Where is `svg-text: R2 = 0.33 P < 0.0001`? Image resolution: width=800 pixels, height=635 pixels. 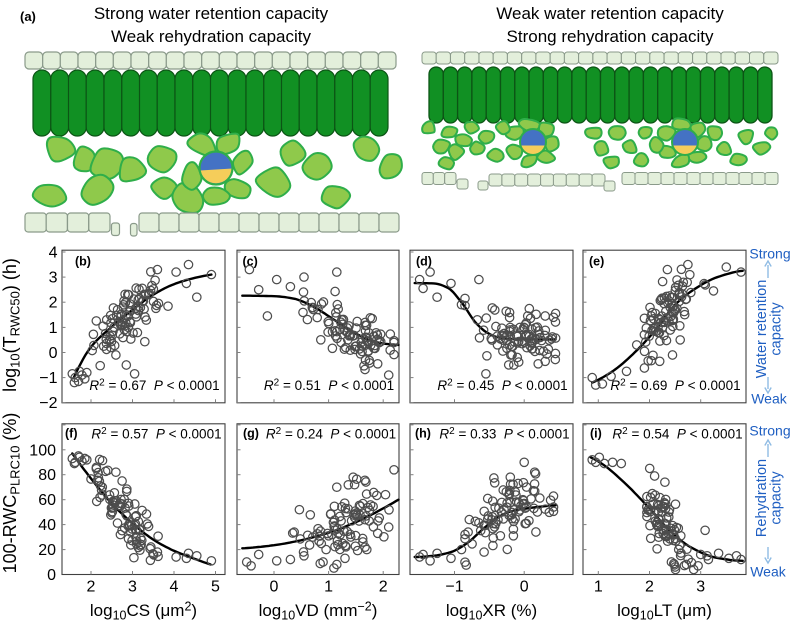 svg-text: R2 = 0.33 P < 0.0001 is located at coordinates (504, 434).